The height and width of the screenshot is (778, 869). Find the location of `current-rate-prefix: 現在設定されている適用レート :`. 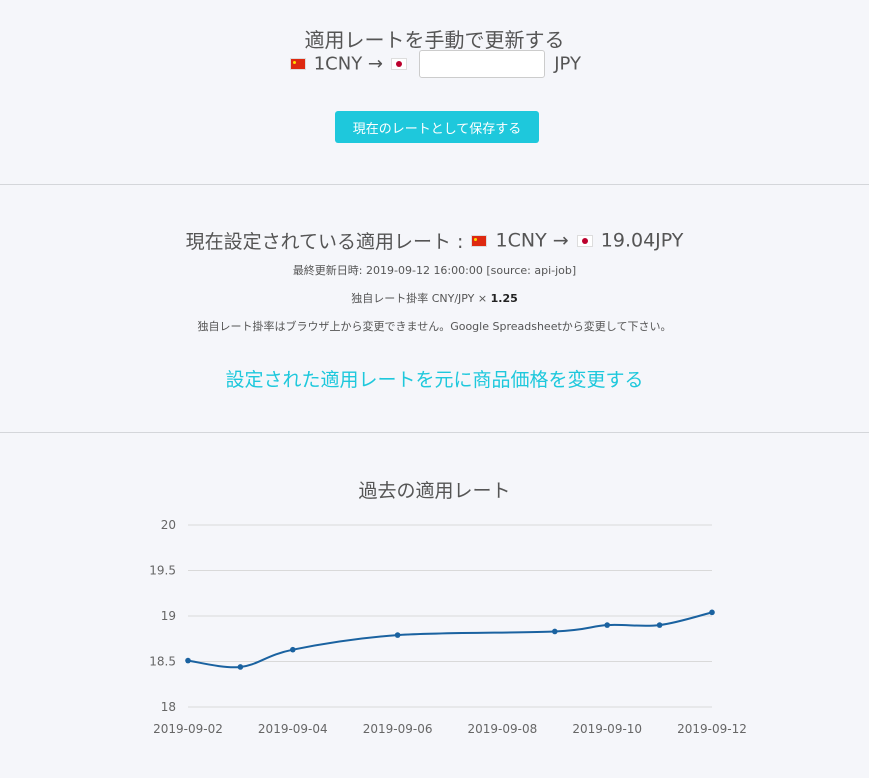

current-rate-prefix: 現在設定されている適用レート : is located at coordinates (324, 242).